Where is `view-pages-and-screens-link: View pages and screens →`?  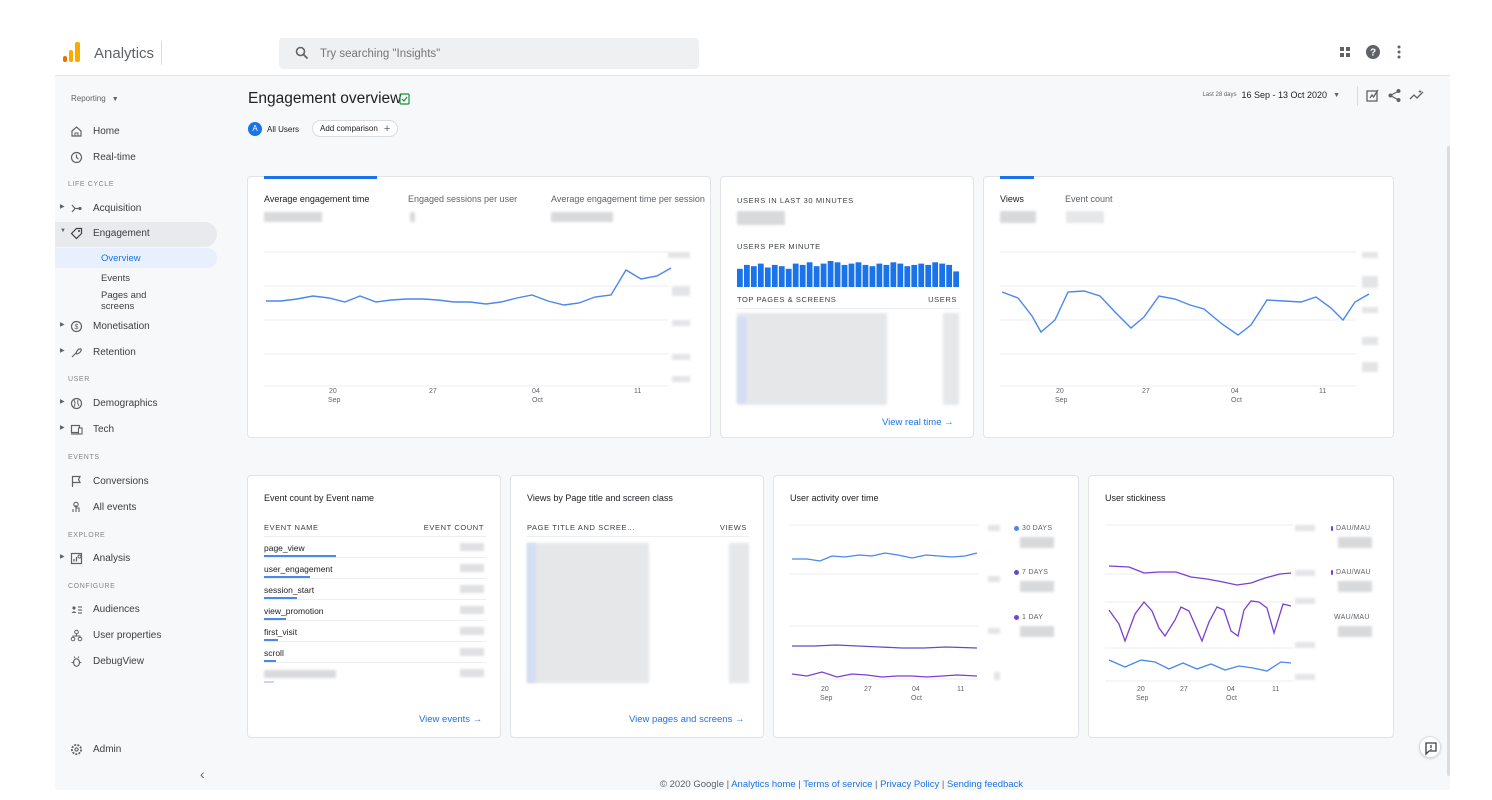
view-pages-and-screens-link: View pages and screens → is located at coordinates (686, 719).